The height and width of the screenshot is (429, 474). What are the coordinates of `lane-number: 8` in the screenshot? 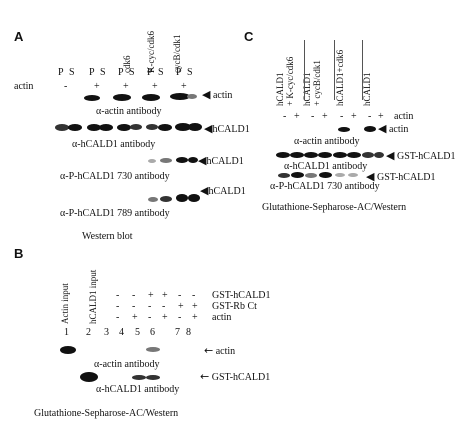 It's located at (188, 332).